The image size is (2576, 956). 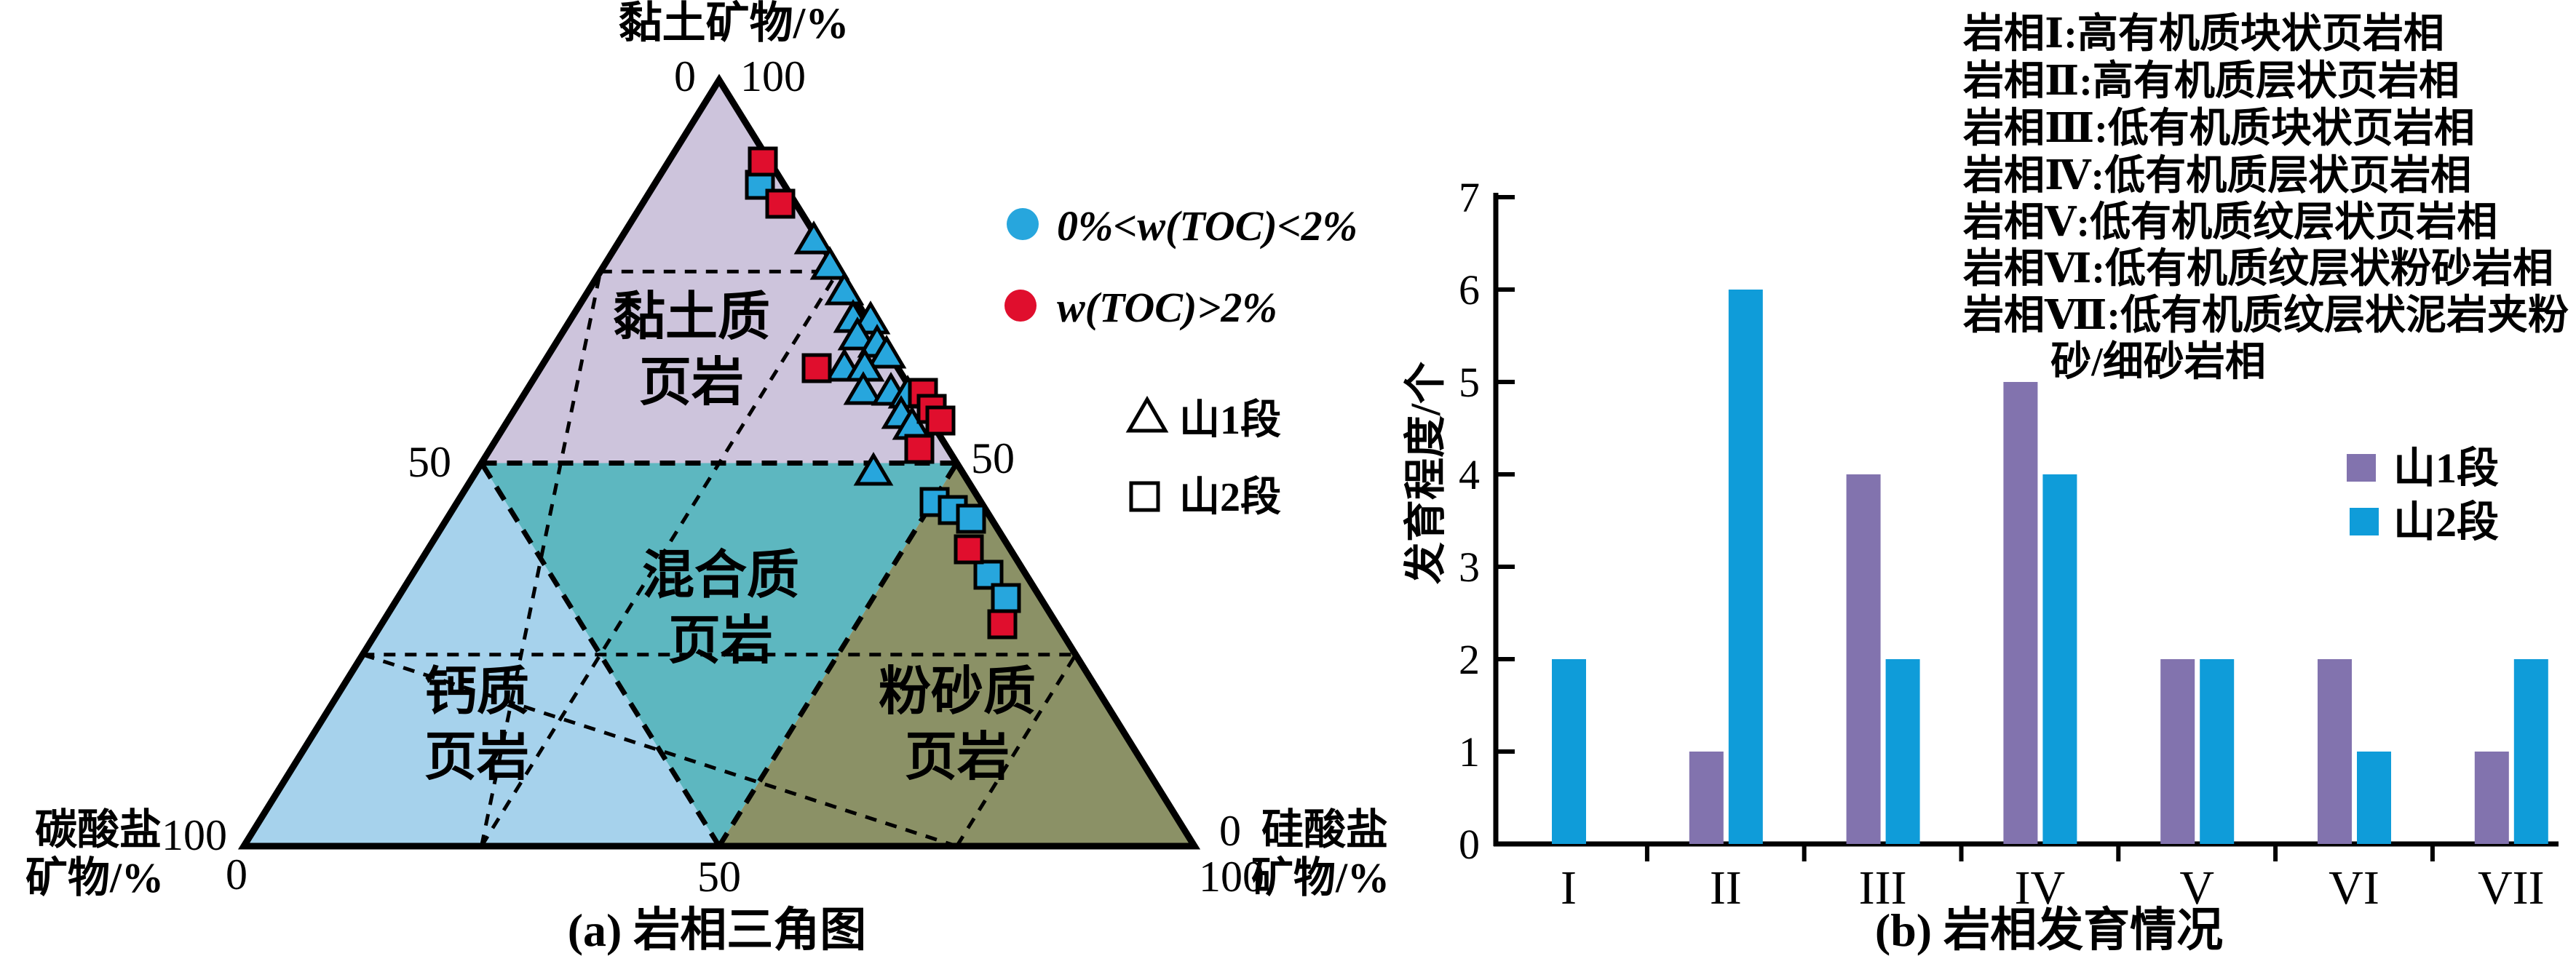 What do you see at coordinates (429, 462) in the screenshot?
I see `axis-left-tick-50: 50` at bounding box center [429, 462].